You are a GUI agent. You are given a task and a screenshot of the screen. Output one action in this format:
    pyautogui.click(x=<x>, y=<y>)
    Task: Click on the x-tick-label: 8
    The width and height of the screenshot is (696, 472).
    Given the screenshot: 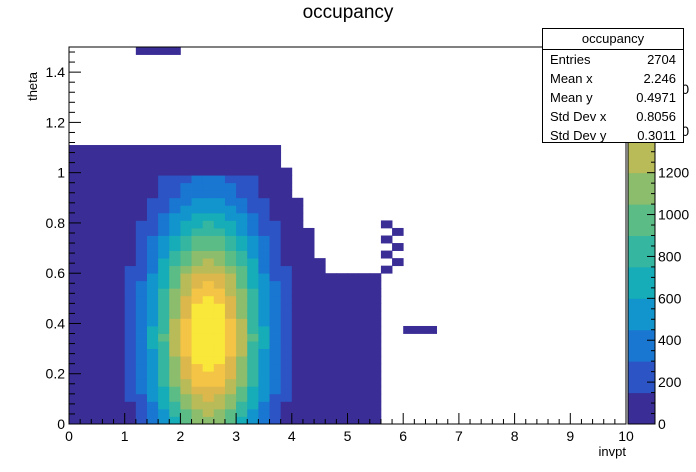 What is the action you would take?
    pyautogui.click(x=515, y=436)
    